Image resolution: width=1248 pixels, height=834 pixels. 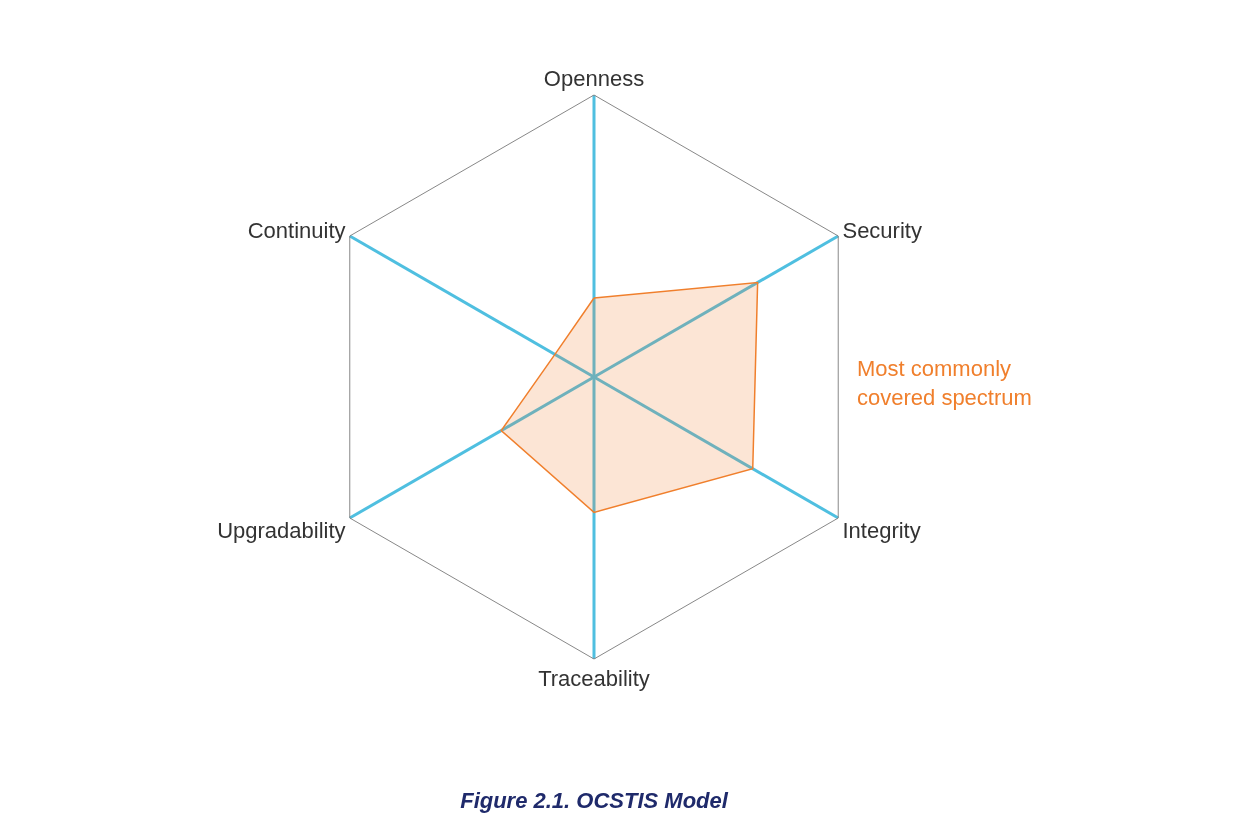 I want to click on text: Figure 2.1. OCSTIS Model, so click(x=594, y=800).